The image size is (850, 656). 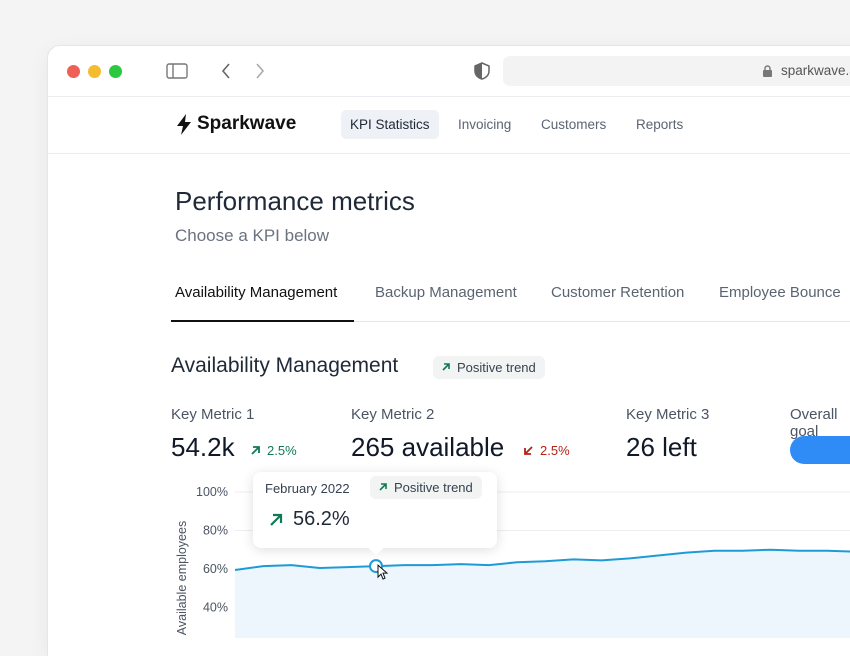 I want to click on toolbar: sparkwave.app, so click(x=449, y=71).